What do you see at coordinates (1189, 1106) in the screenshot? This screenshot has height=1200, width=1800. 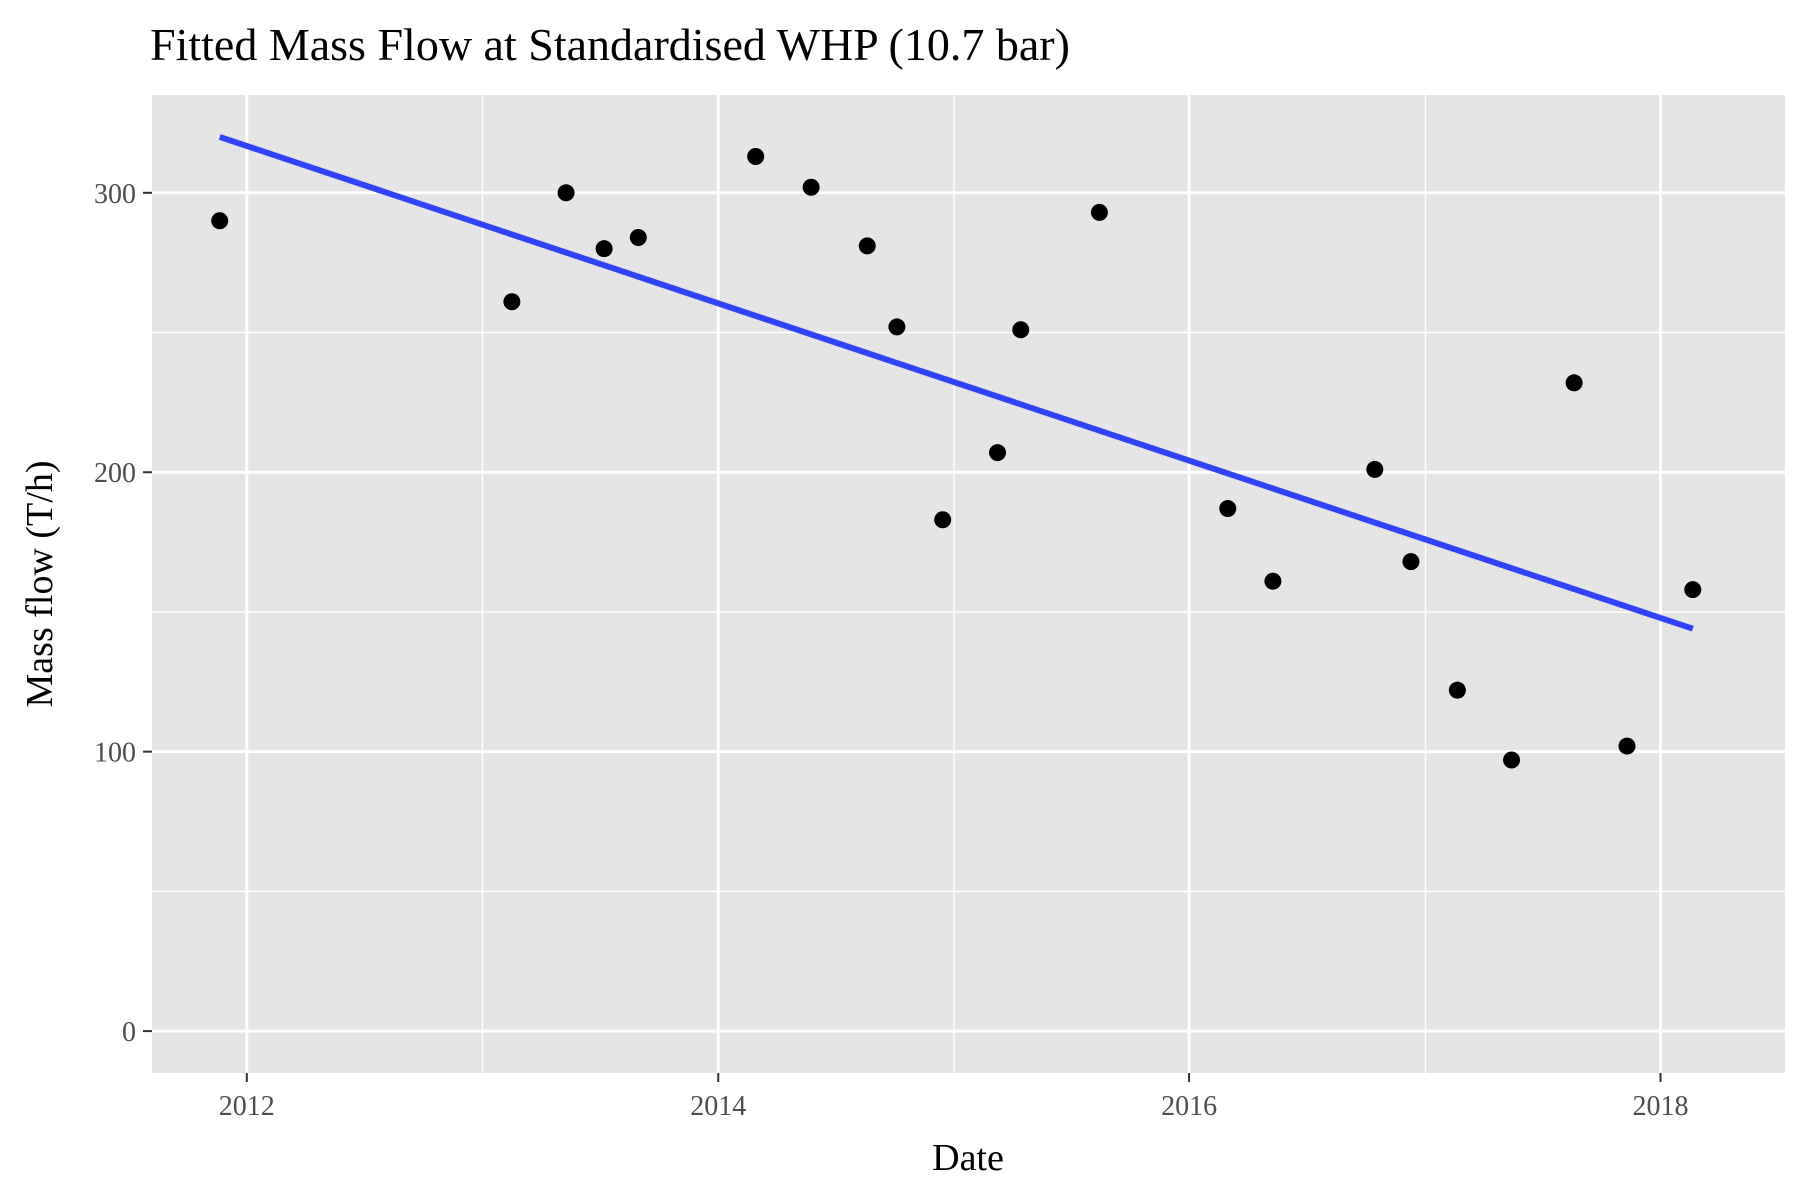 I see `x-tick-label: 2016` at bounding box center [1189, 1106].